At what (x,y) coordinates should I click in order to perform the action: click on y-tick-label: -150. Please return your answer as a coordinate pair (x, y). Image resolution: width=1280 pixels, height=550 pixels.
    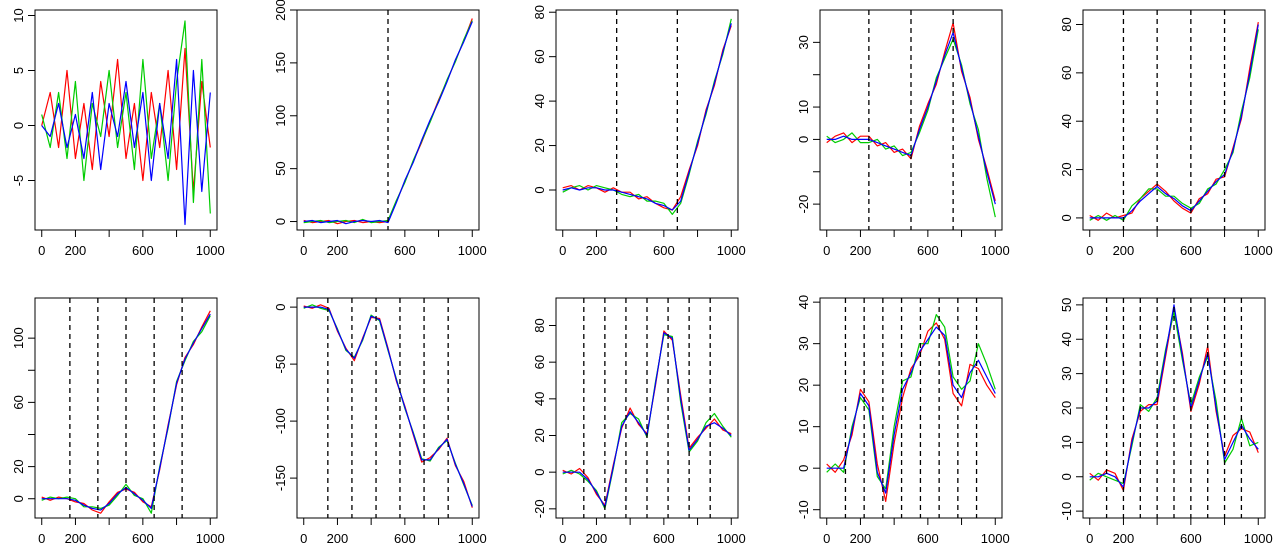
    Looking at the image, I should click on (280, 478).